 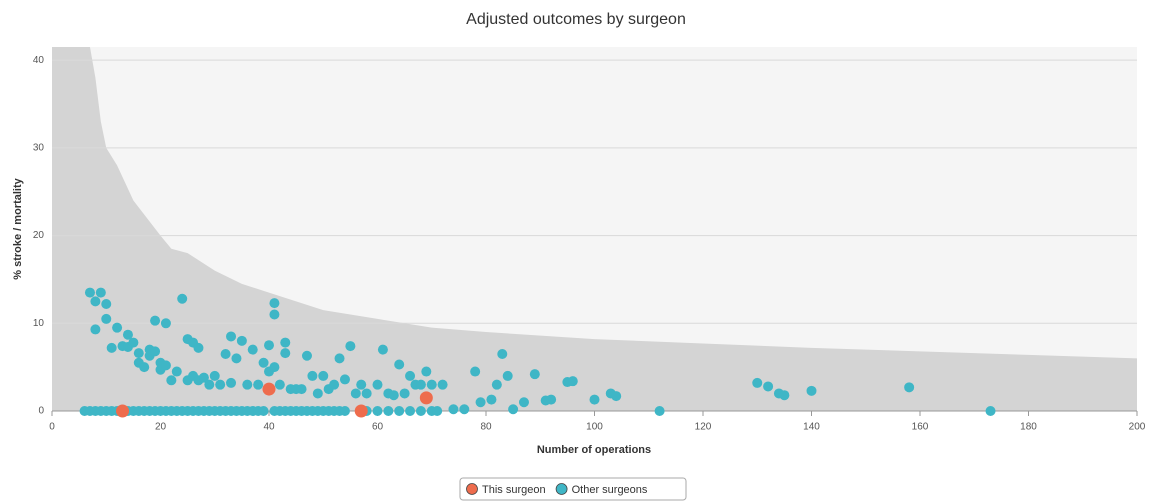 I want to click on chart-title: Adjusted outcomes by surgeon, so click(x=576, y=19).